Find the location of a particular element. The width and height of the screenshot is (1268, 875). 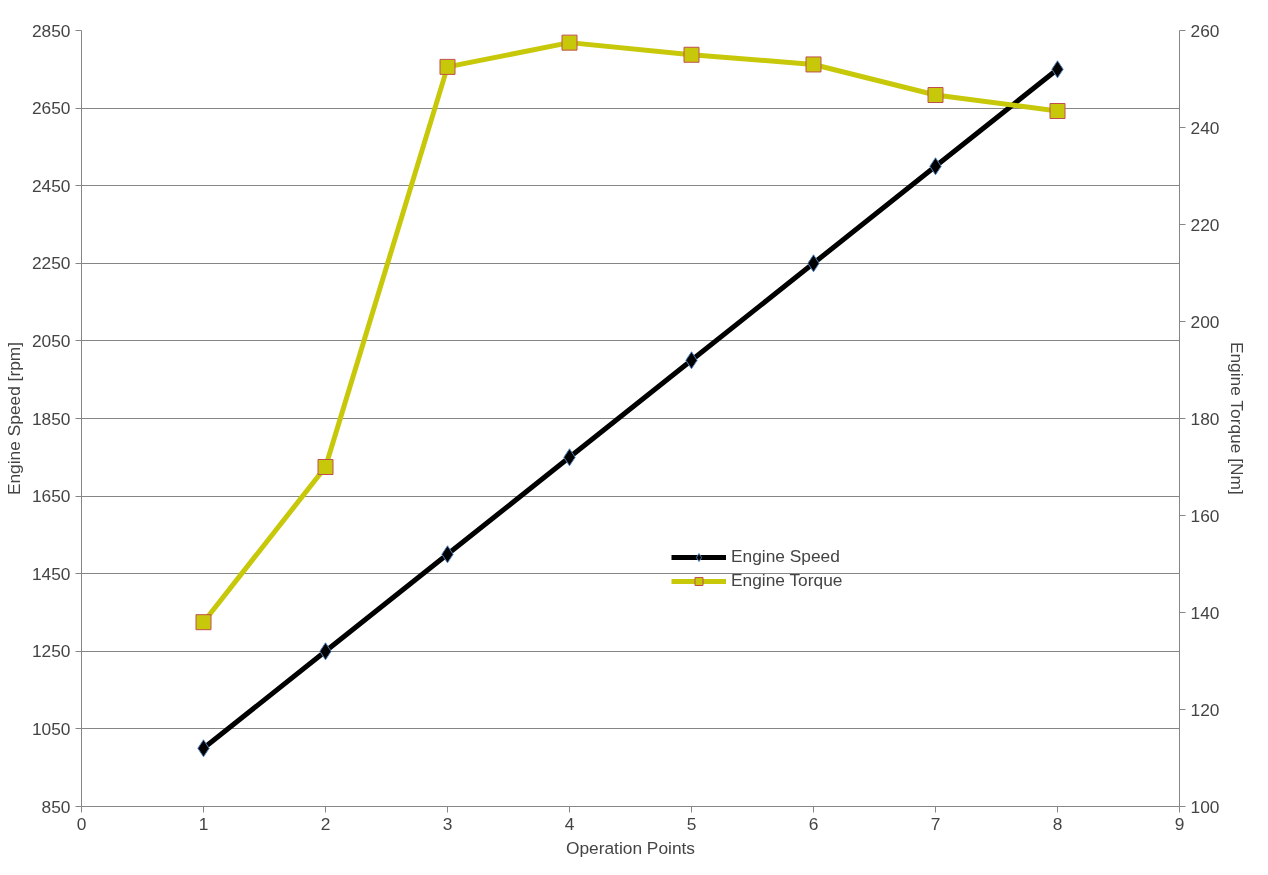

y2-tick-label: 200 is located at coordinates (1205, 321).